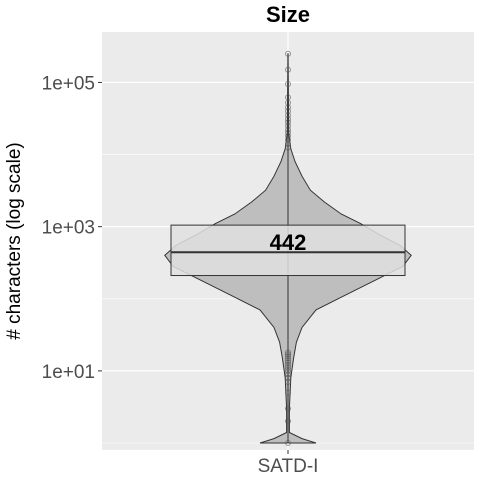  I want to click on outliers, so click(288, 248).